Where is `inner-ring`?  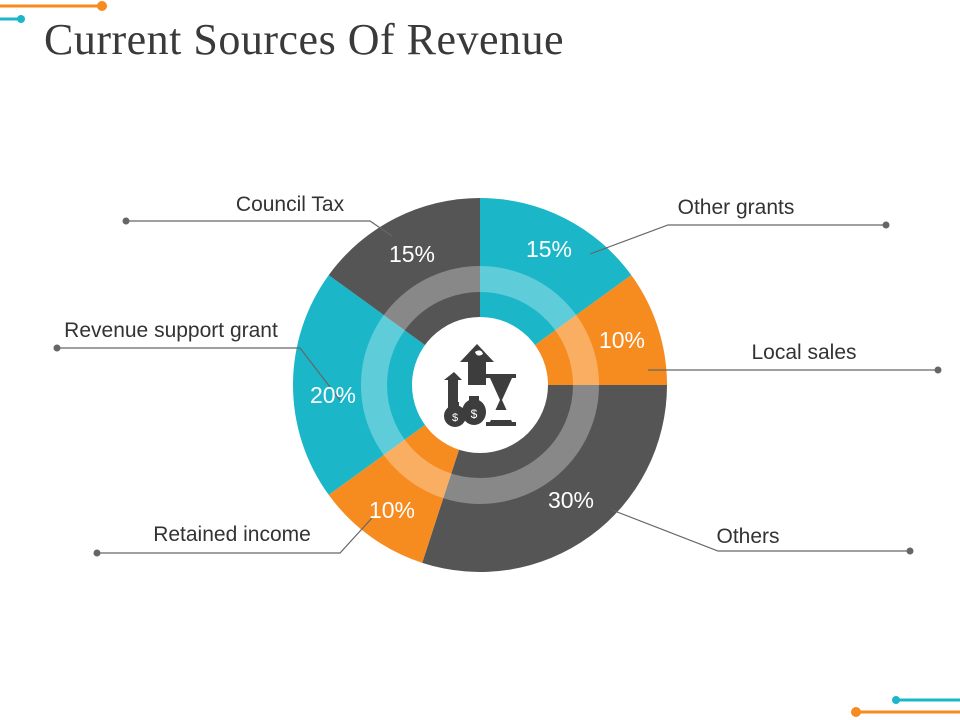 inner-ring is located at coordinates (480, 385).